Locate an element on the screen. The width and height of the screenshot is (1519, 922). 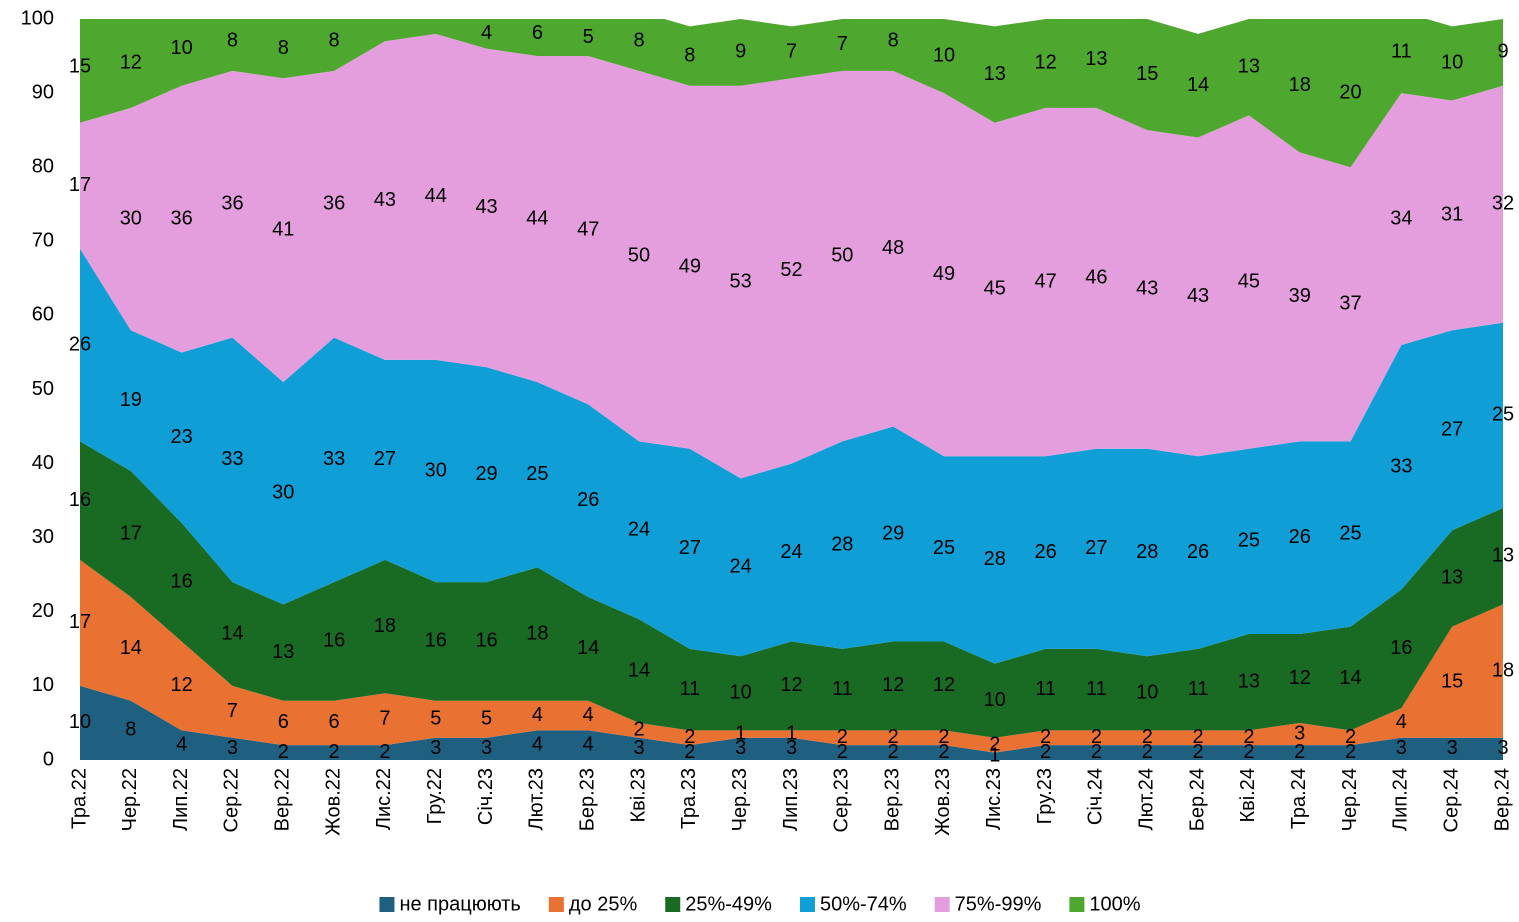
y-tick-label: 10 is located at coordinates (43, 685).